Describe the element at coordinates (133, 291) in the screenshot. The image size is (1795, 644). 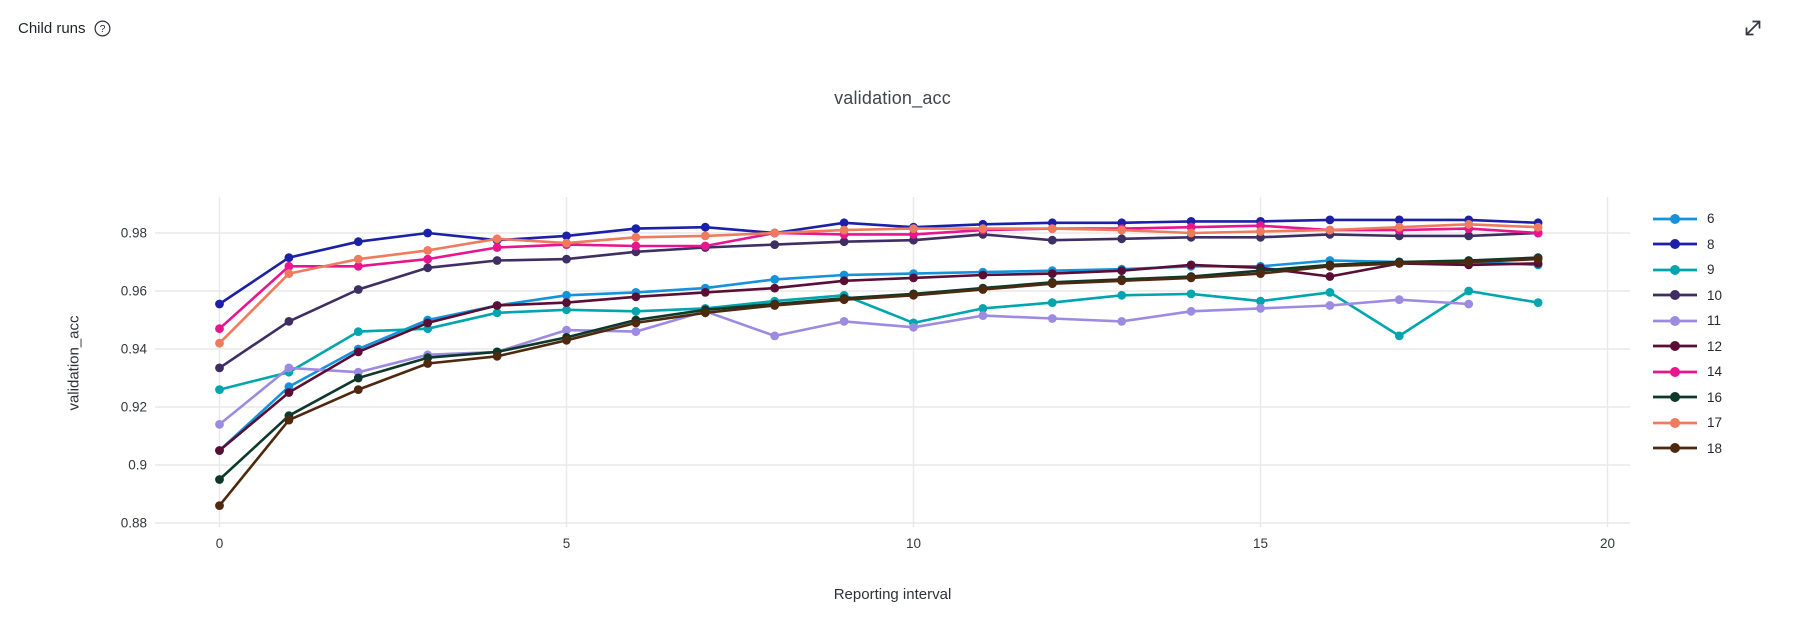
I see `y-tick-label: 0.96` at that location.